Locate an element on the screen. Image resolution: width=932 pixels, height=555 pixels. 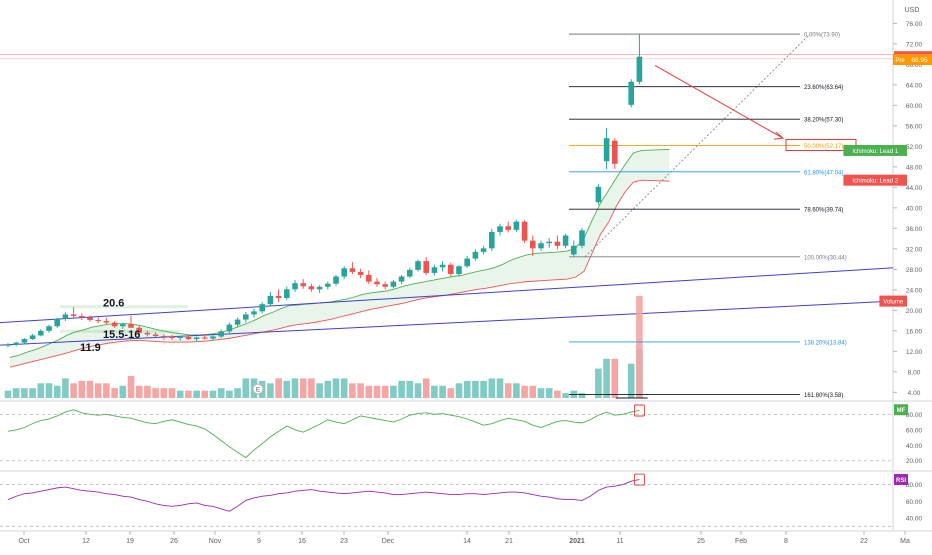
time-axis-tick-label: 9 is located at coordinates (259, 541).